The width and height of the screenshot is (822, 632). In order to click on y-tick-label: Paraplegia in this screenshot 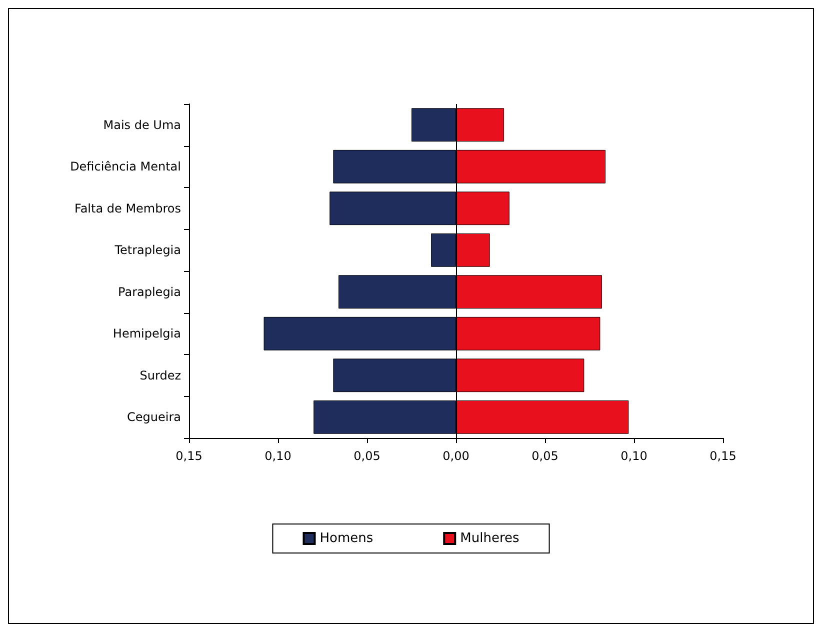, I will do `click(149, 291)`.